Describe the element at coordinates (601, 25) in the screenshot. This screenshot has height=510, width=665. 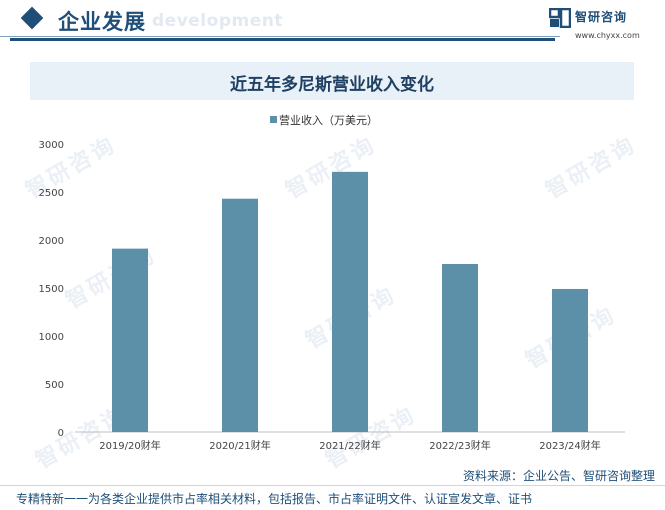
I see `brand-block: 智研咨询 www.chyxx.com` at that location.